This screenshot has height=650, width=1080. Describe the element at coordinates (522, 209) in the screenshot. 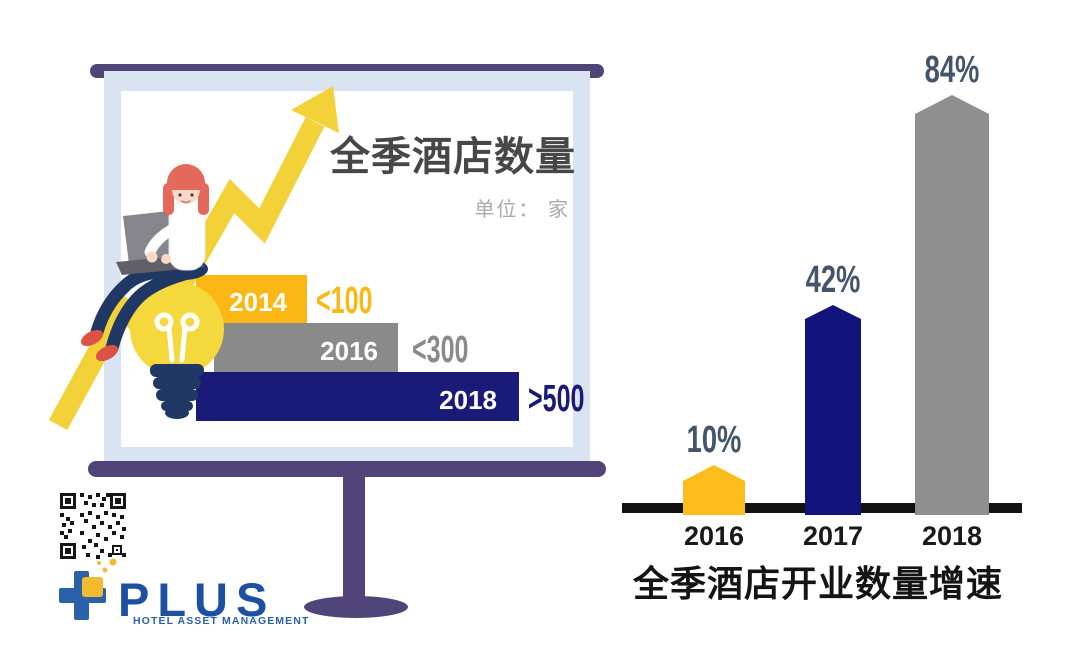

I see `left-chart-unit: 单位： 家` at that location.